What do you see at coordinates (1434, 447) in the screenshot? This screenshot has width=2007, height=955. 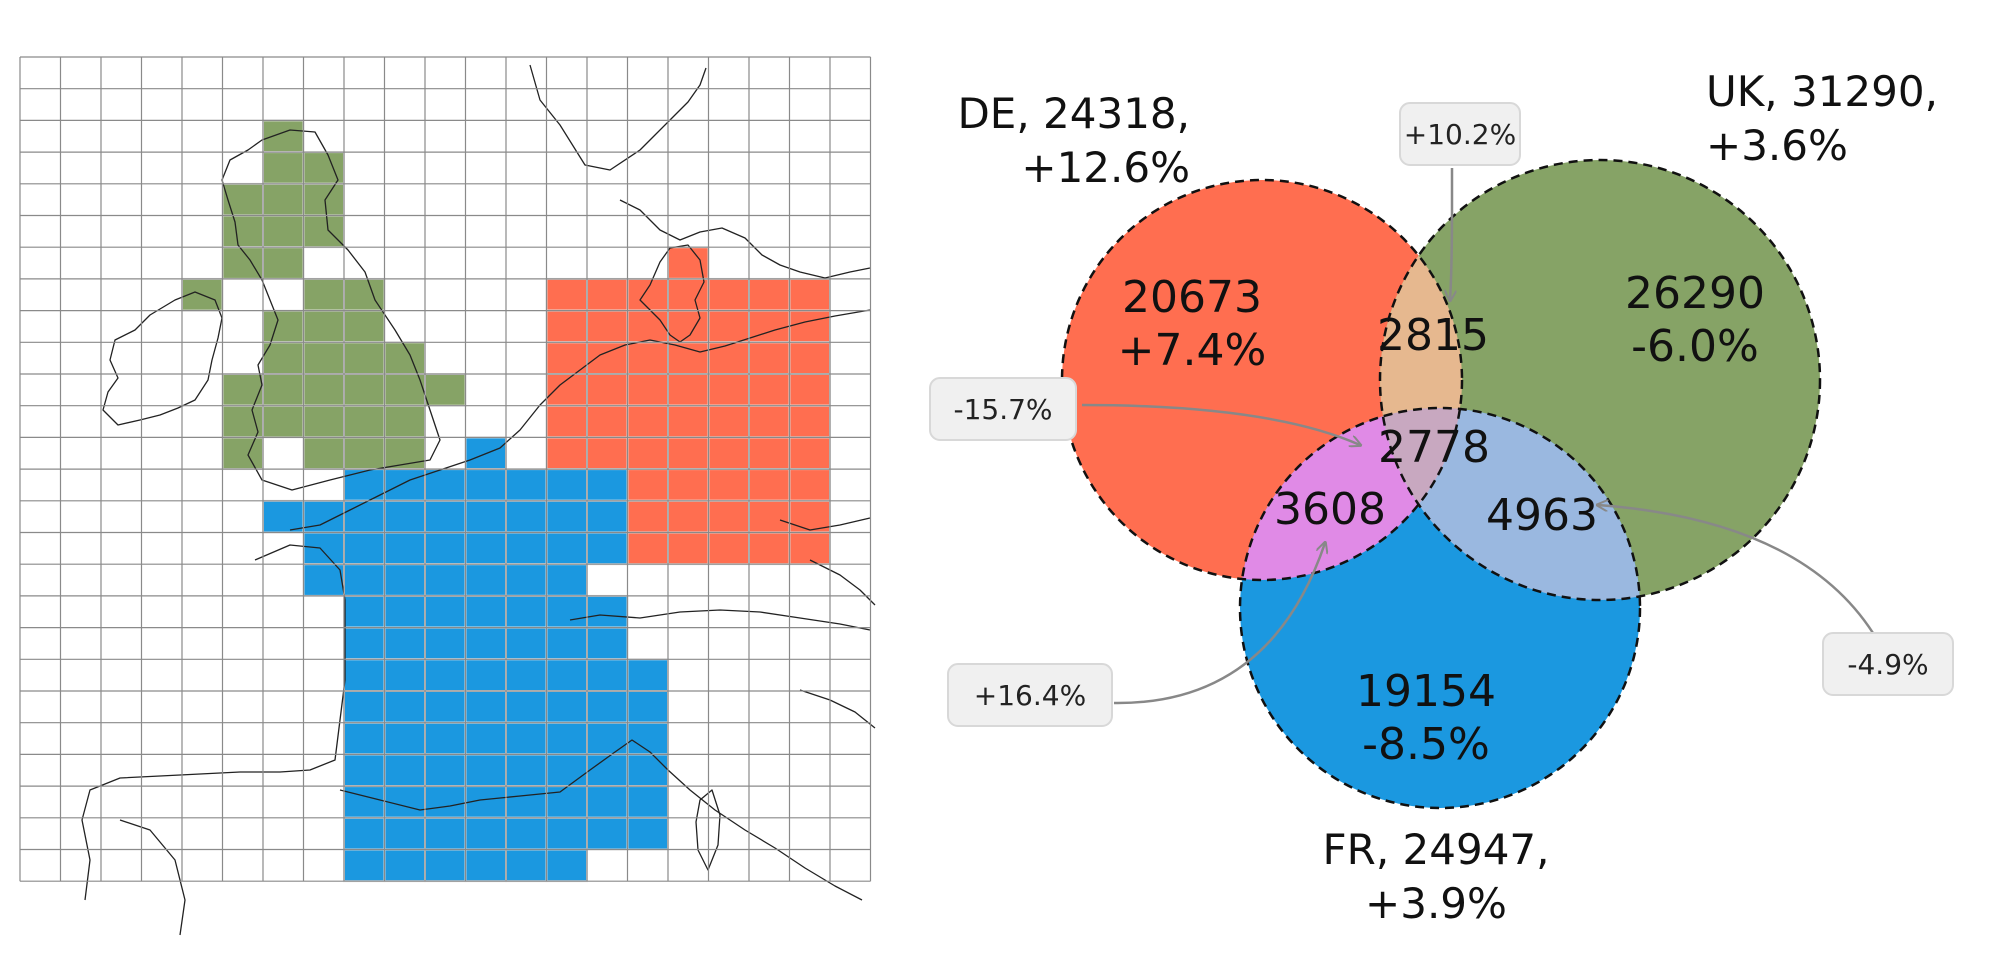 I see `region-center-value: 2778` at bounding box center [1434, 447].